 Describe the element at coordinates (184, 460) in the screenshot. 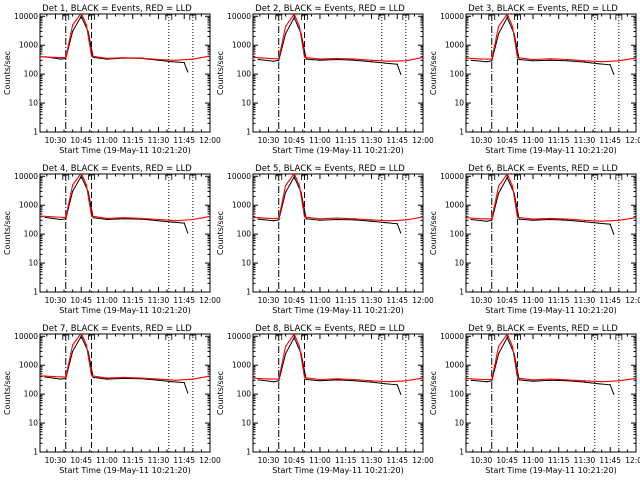

I see `x-tick-label: 11:45` at that location.